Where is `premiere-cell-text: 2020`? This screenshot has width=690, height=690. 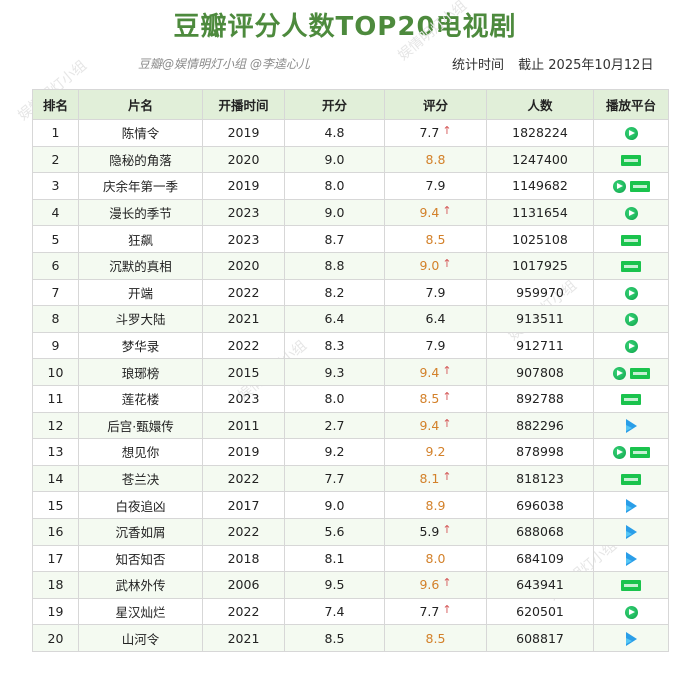
premiere-cell-text: 2020 is located at coordinates (243, 159).